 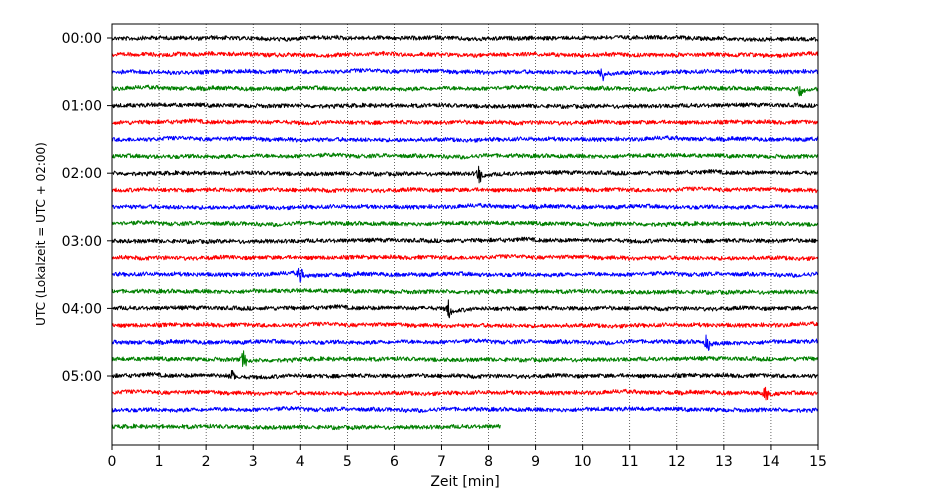 What do you see at coordinates (394, 462) in the screenshot?
I see `x-tick-label-6: 6` at bounding box center [394, 462].